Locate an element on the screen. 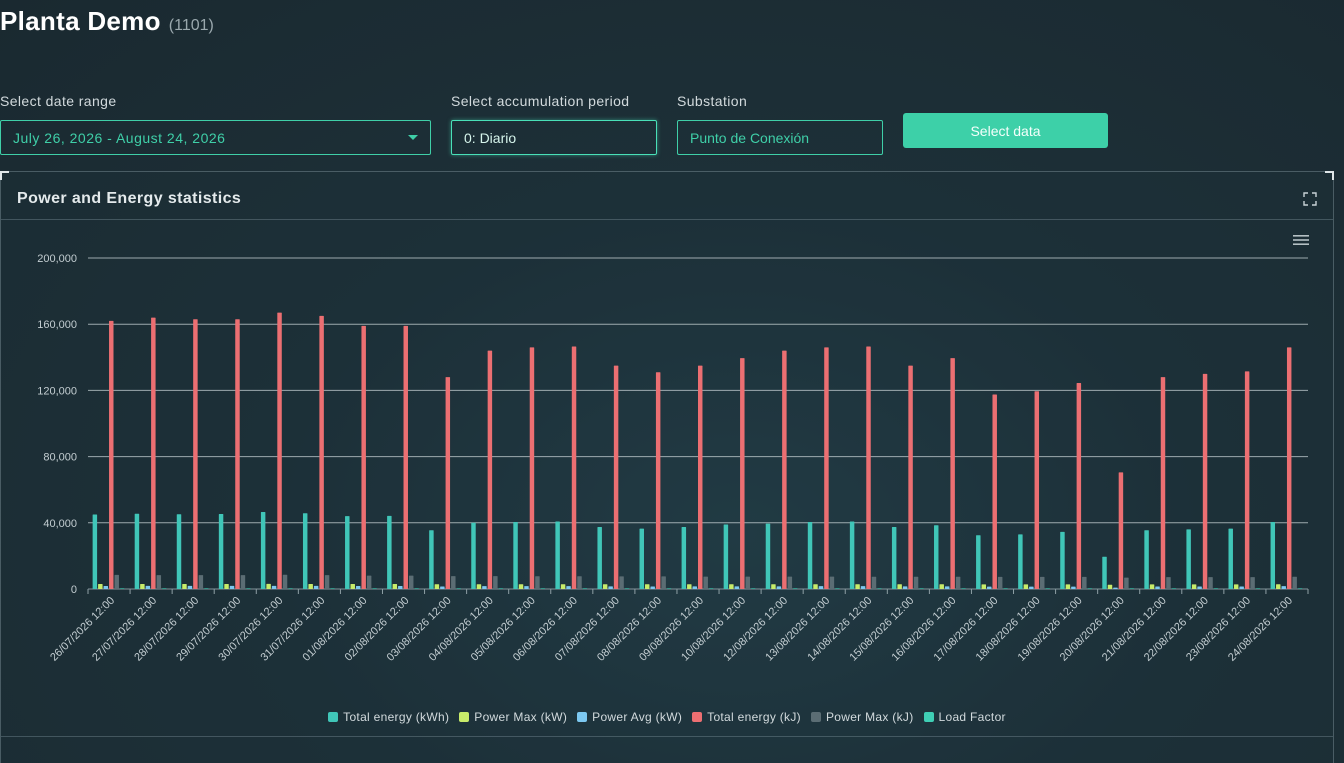  period-select: 0: Diario is located at coordinates (554, 137).